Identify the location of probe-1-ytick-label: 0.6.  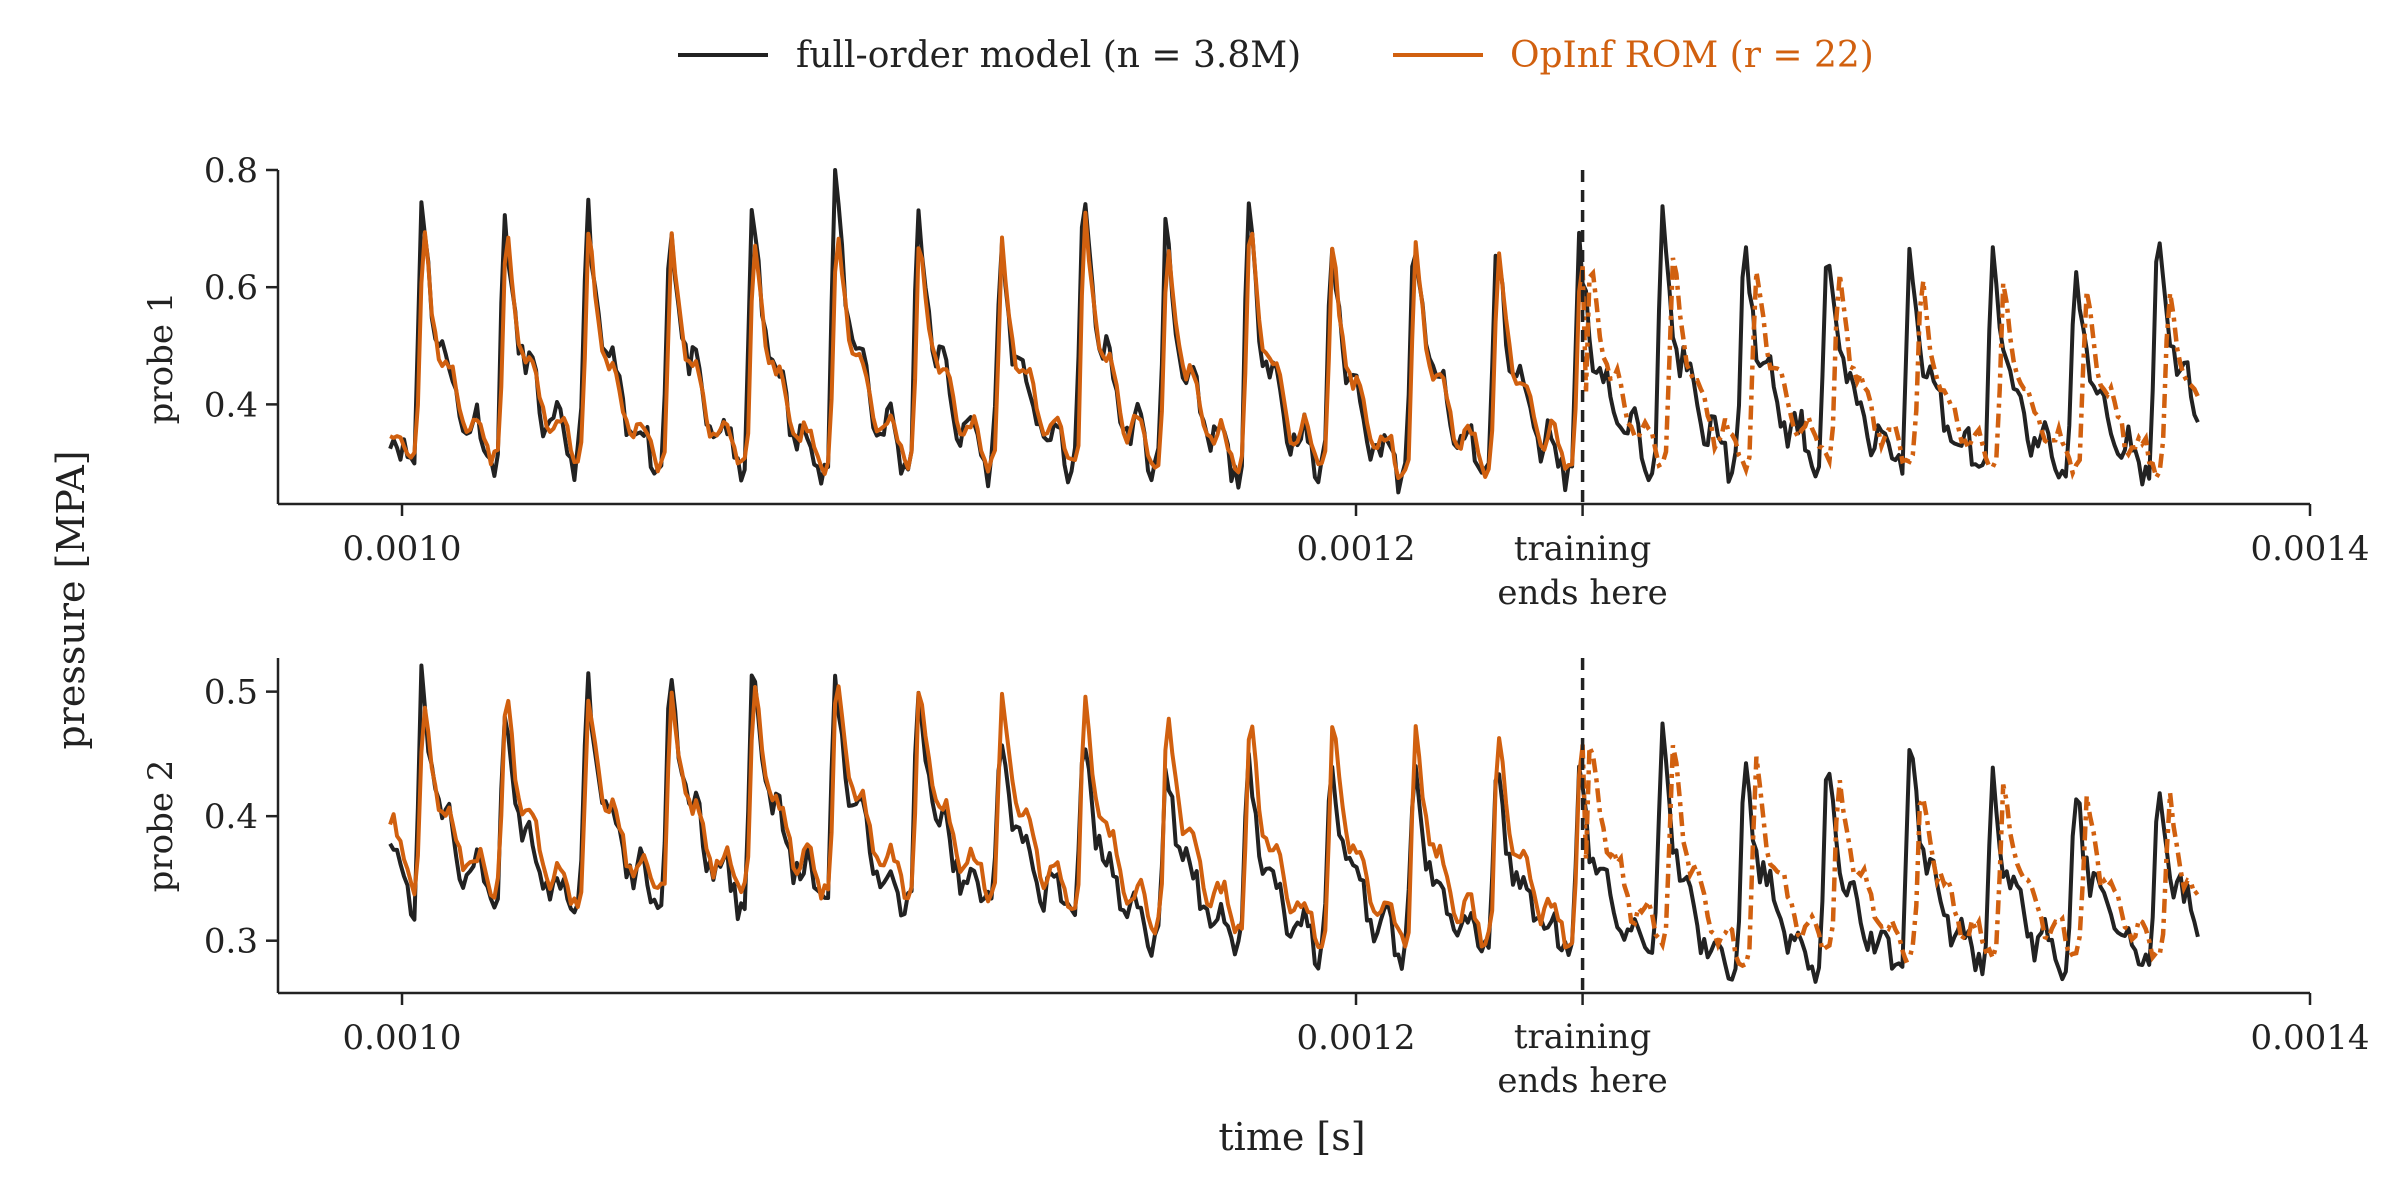
(231, 288).